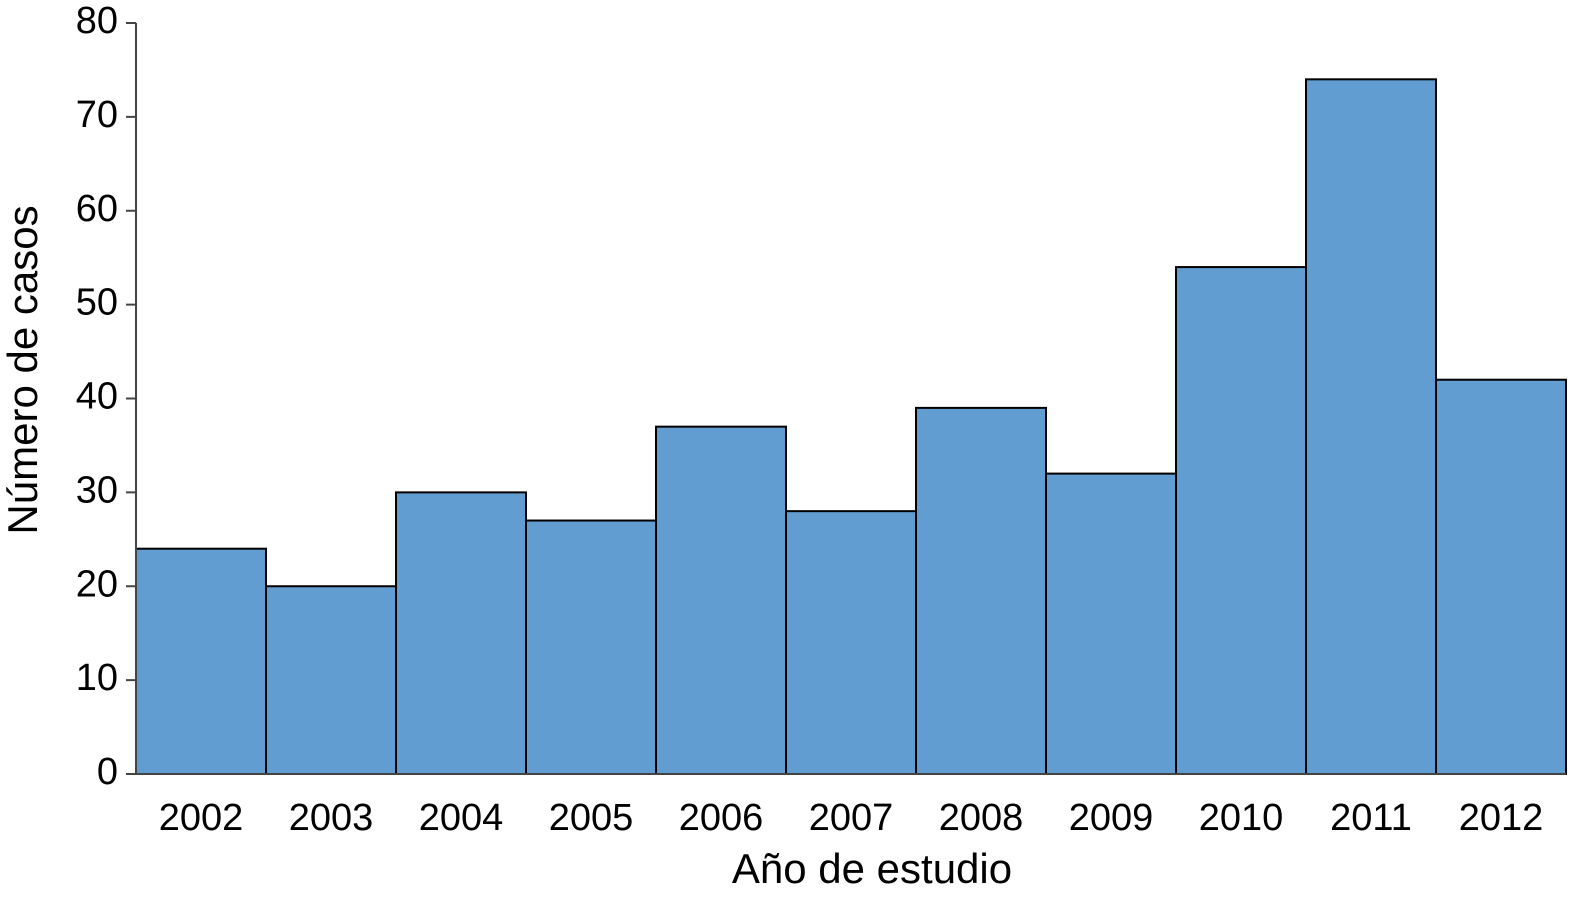 The image size is (1592, 913). I want to click on x-tick-label: 2011, so click(1371, 818).